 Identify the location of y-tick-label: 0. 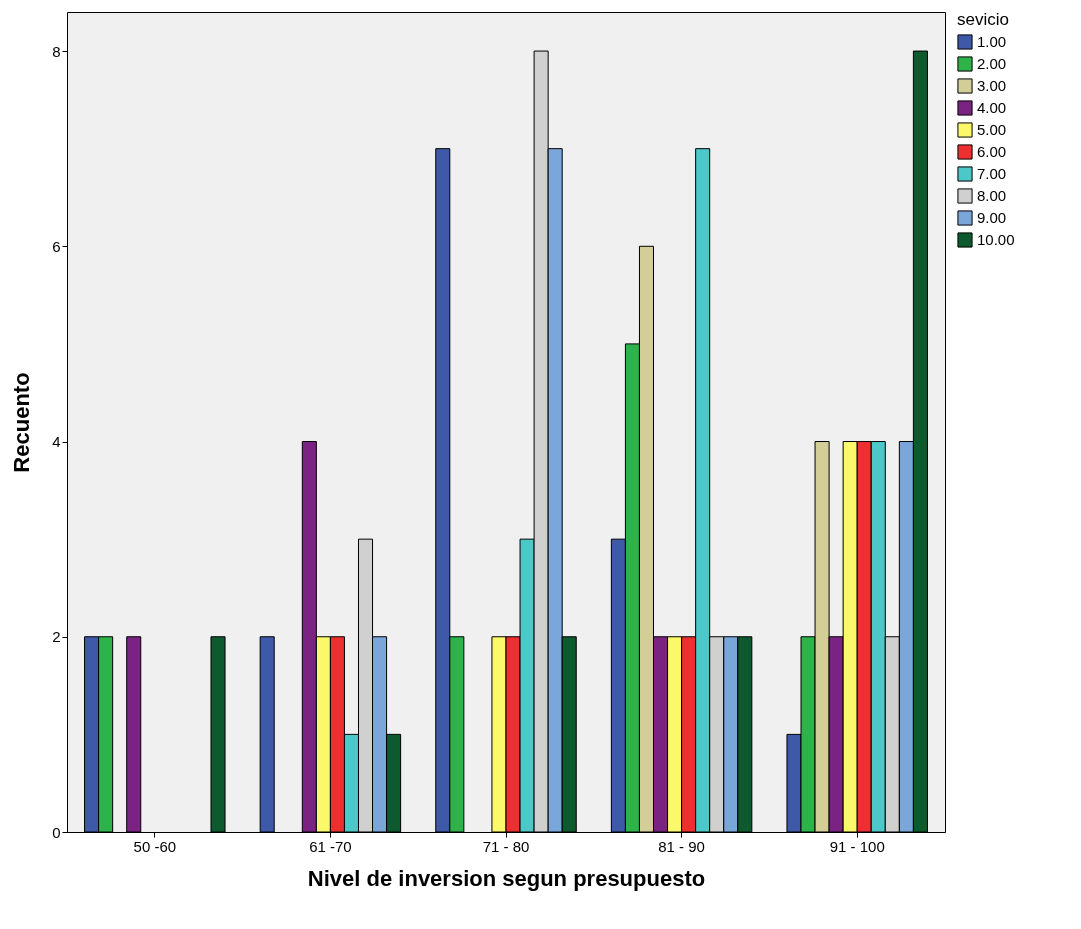
(56, 832).